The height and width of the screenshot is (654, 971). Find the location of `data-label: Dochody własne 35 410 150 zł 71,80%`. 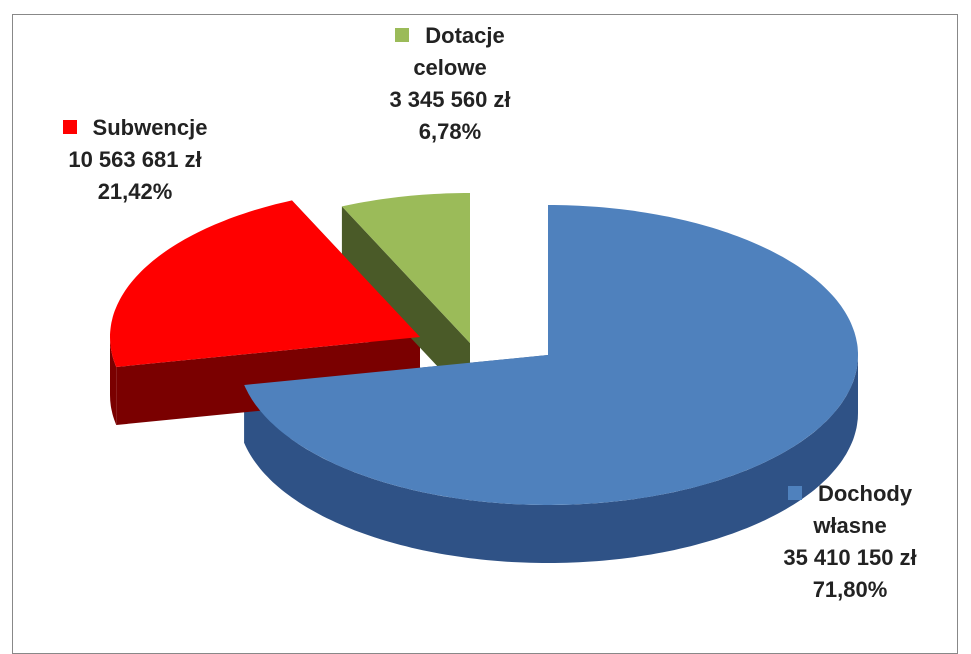

data-label: Dochody własne 35 410 150 zł 71,80% is located at coordinates (850, 542).